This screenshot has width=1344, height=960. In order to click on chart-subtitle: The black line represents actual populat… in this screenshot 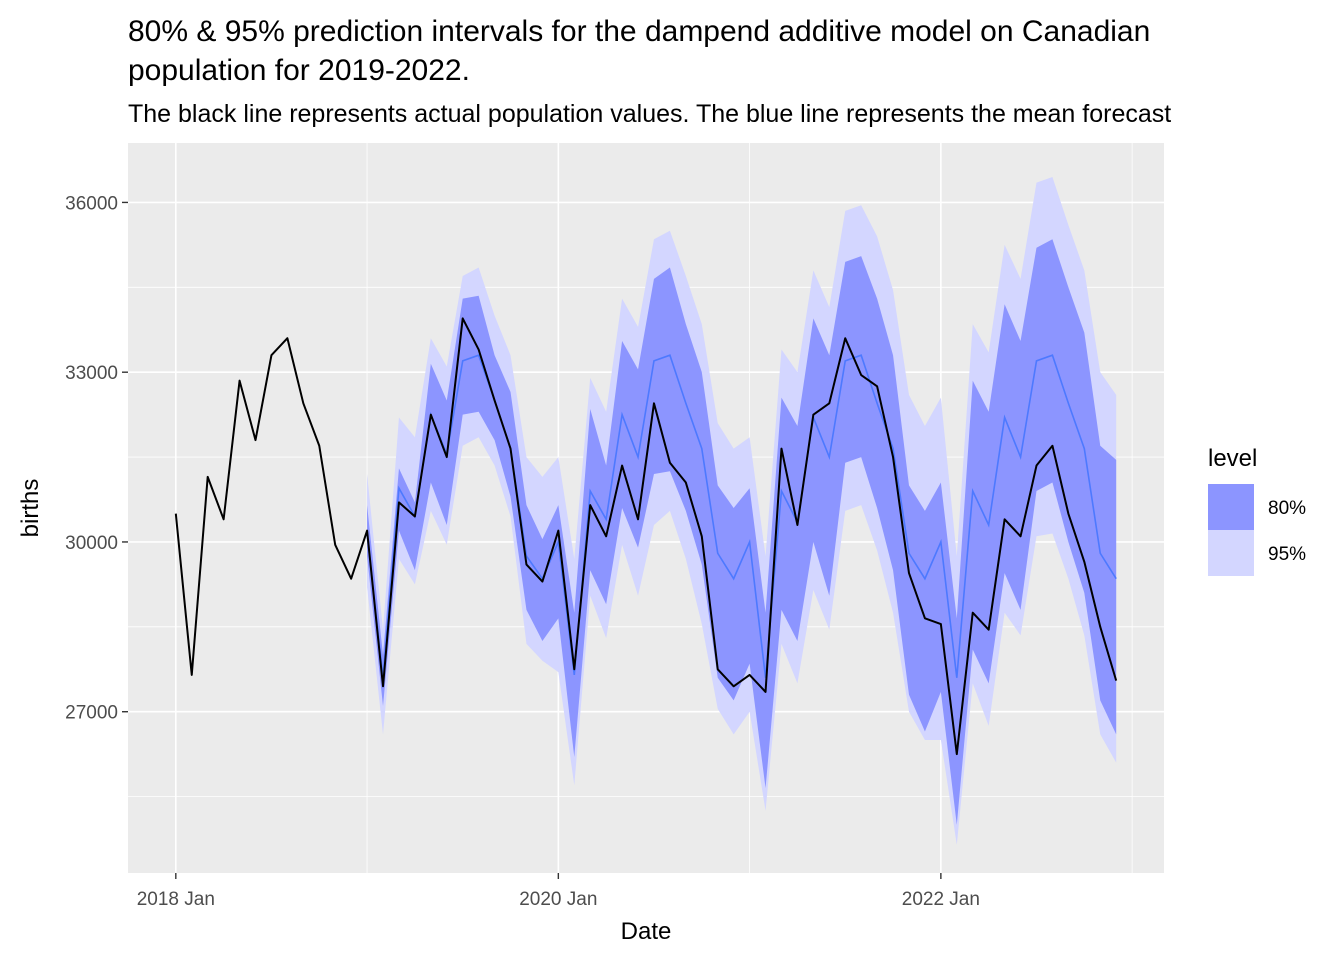, I will do `click(649, 114)`.